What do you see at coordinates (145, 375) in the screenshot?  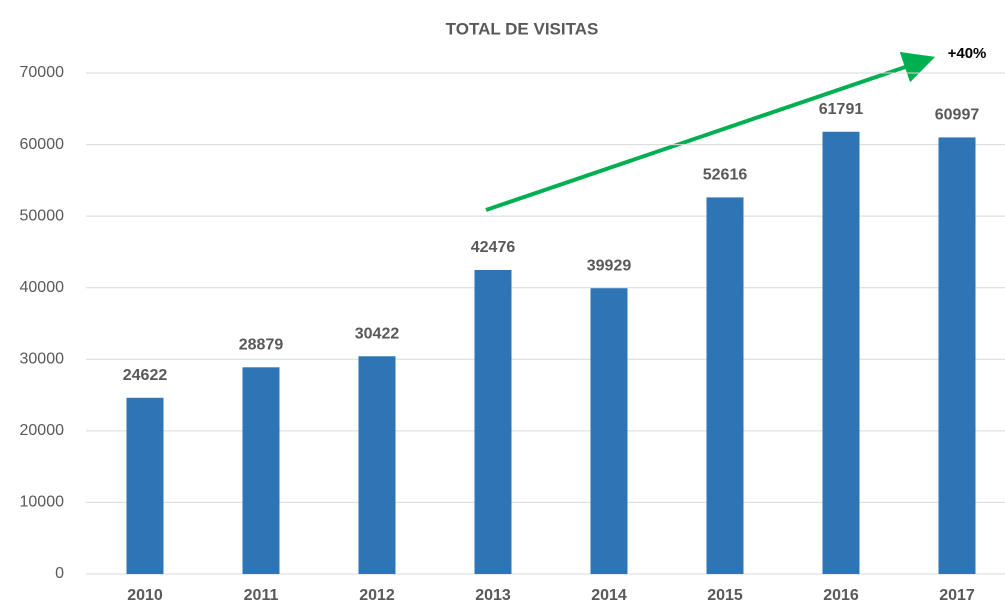 I see `data-label: 24622` at bounding box center [145, 375].